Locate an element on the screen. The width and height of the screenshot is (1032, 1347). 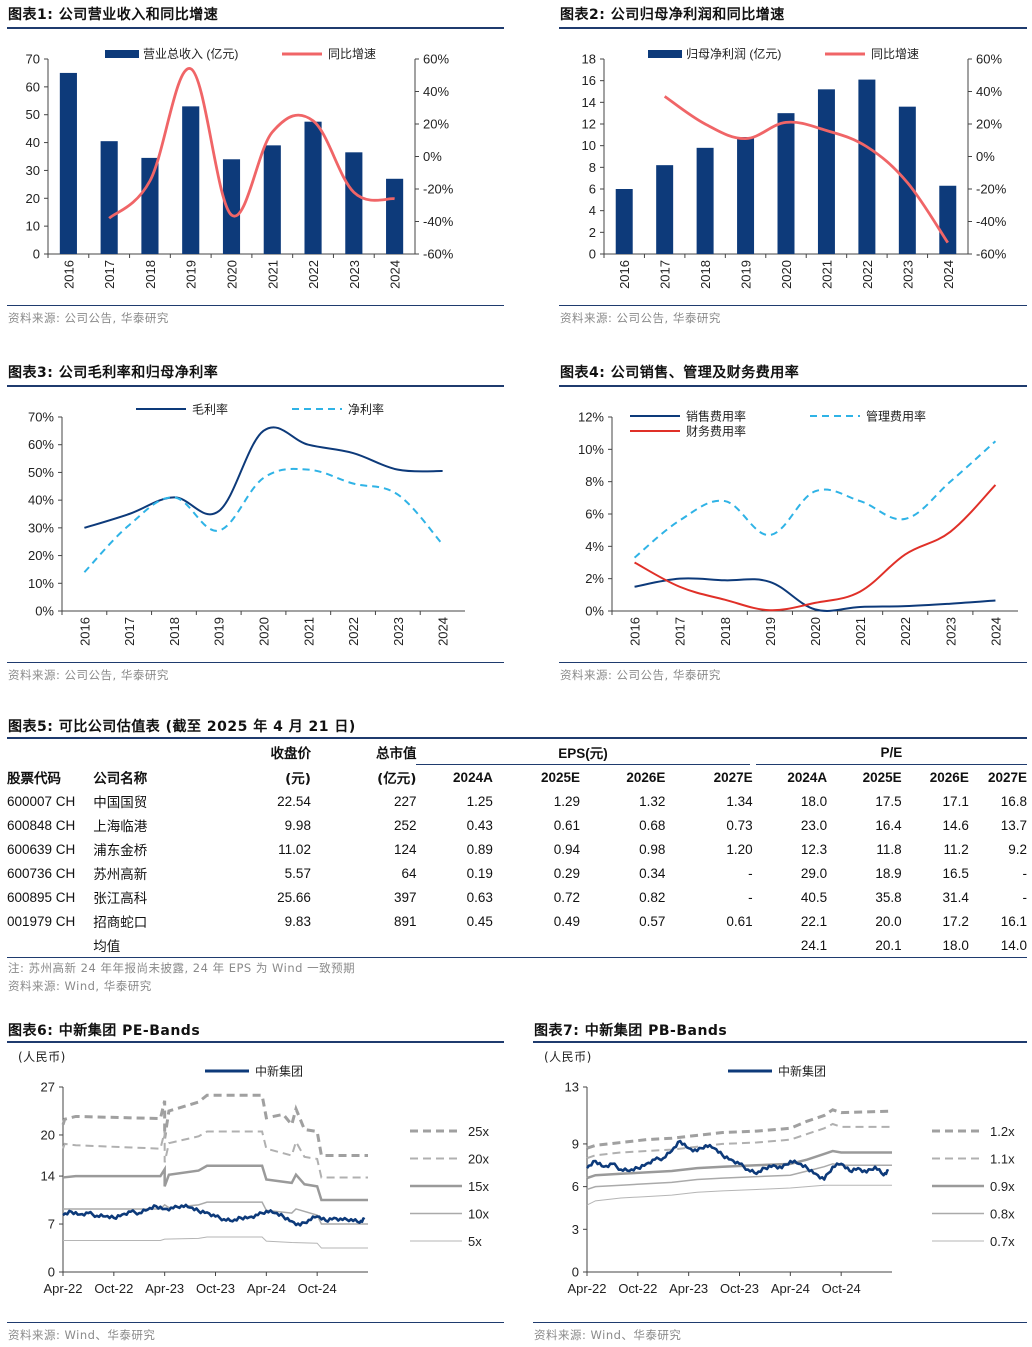
chart7-top-rule is located at coordinates (780, 1042).